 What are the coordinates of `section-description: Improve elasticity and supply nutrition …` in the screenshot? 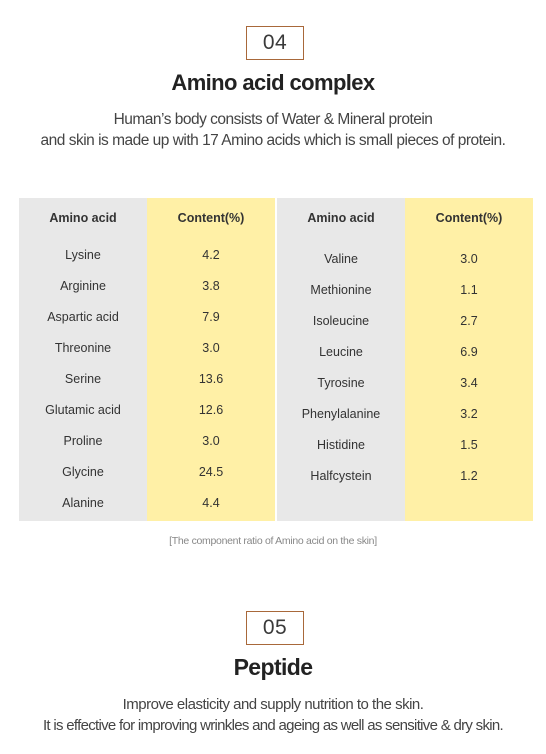 It's located at (273, 715).